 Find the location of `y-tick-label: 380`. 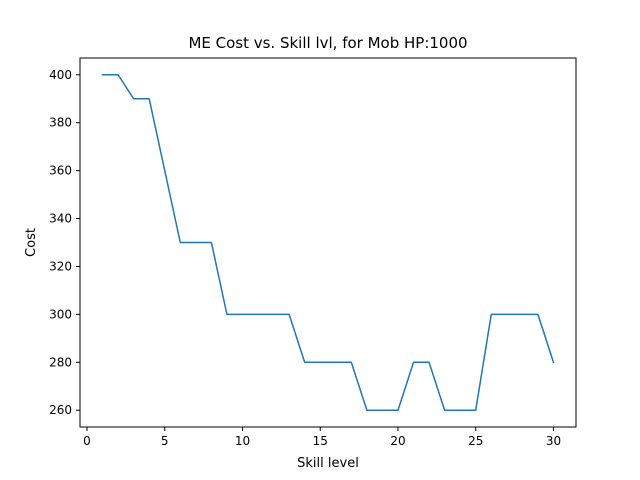

y-tick-label: 380 is located at coordinates (60, 123).